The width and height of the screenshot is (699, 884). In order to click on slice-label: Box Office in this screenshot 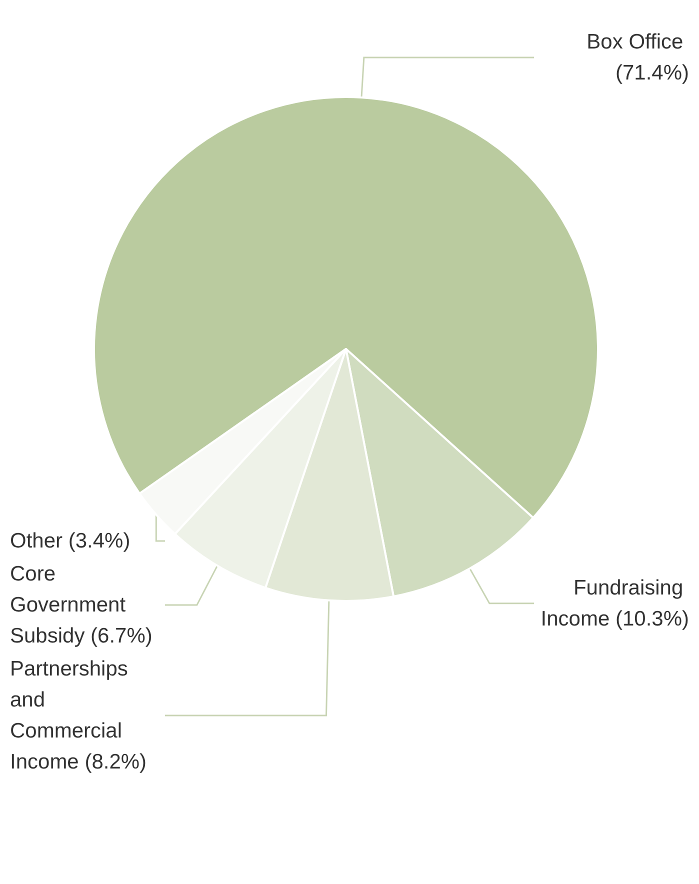, I will do `click(637, 42)`.